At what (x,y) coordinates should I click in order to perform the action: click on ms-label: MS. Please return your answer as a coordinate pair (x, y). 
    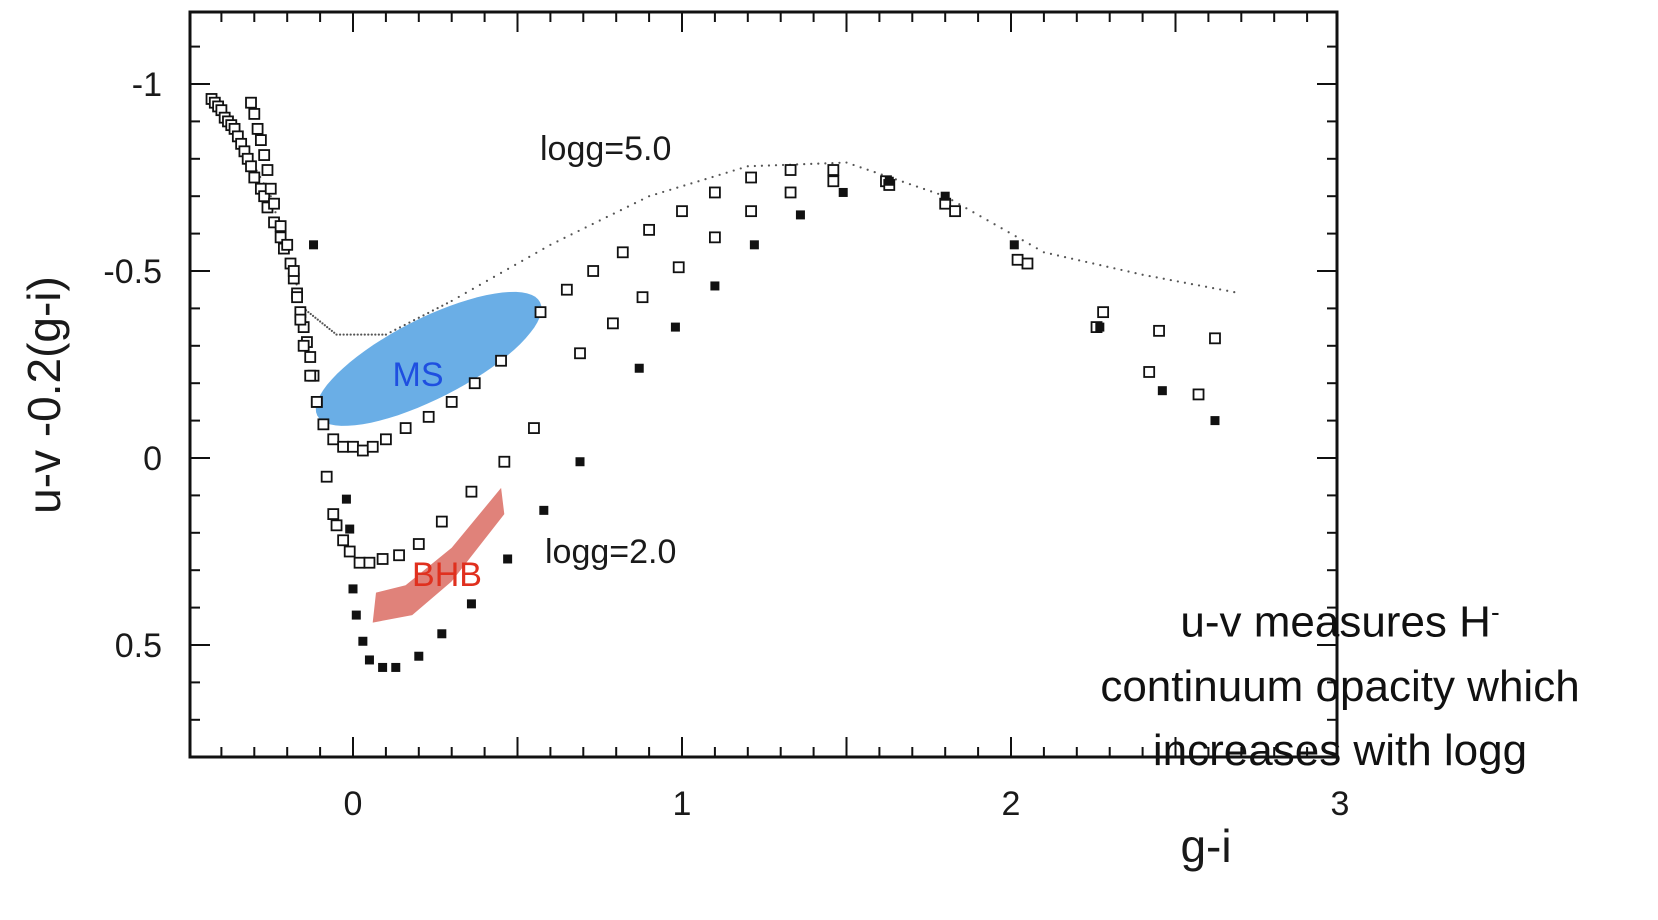
    Looking at the image, I should click on (418, 375).